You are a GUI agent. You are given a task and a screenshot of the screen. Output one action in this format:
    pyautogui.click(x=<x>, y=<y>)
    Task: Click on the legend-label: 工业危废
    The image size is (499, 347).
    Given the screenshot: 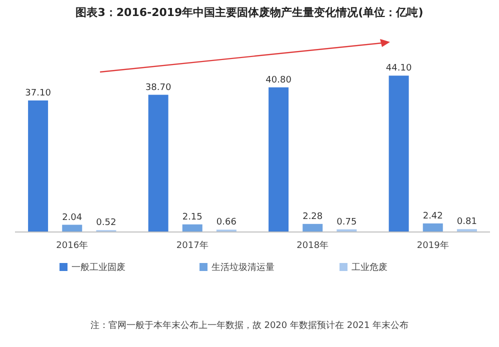 What is the action you would take?
    pyautogui.click(x=370, y=267)
    